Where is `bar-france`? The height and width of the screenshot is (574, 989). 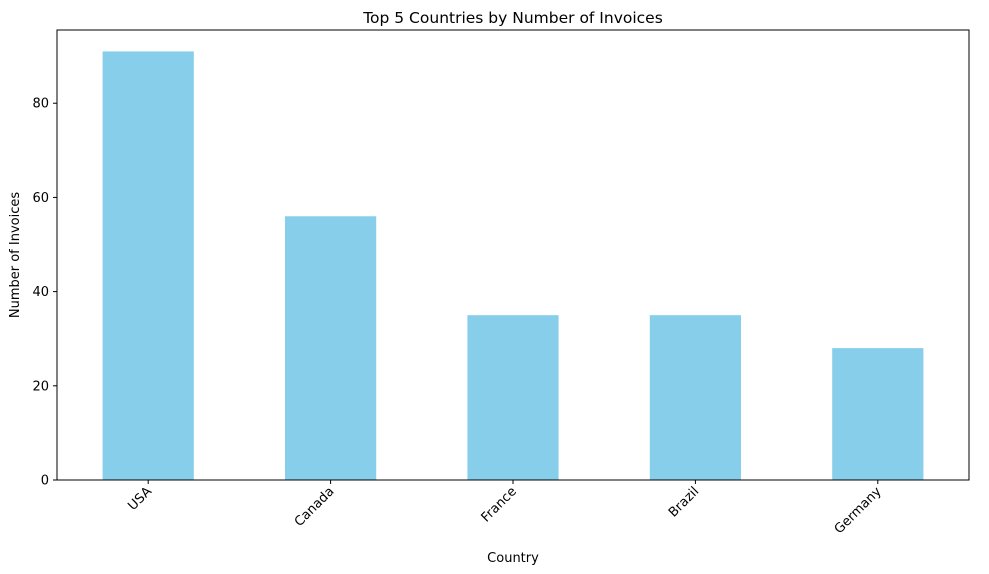
bar-france is located at coordinates (513, 397).